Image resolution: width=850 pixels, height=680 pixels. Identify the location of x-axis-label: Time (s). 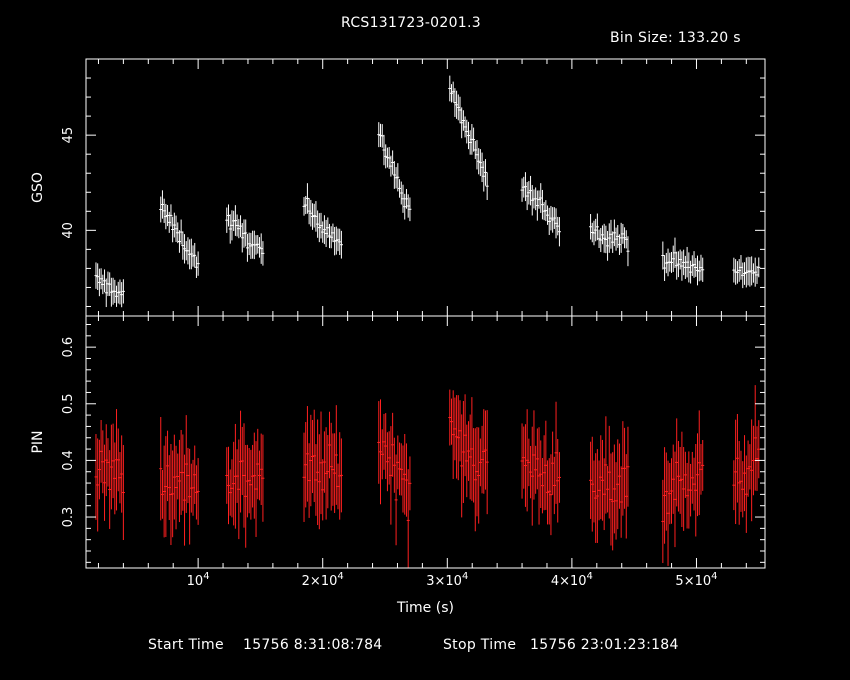
(425, 608).